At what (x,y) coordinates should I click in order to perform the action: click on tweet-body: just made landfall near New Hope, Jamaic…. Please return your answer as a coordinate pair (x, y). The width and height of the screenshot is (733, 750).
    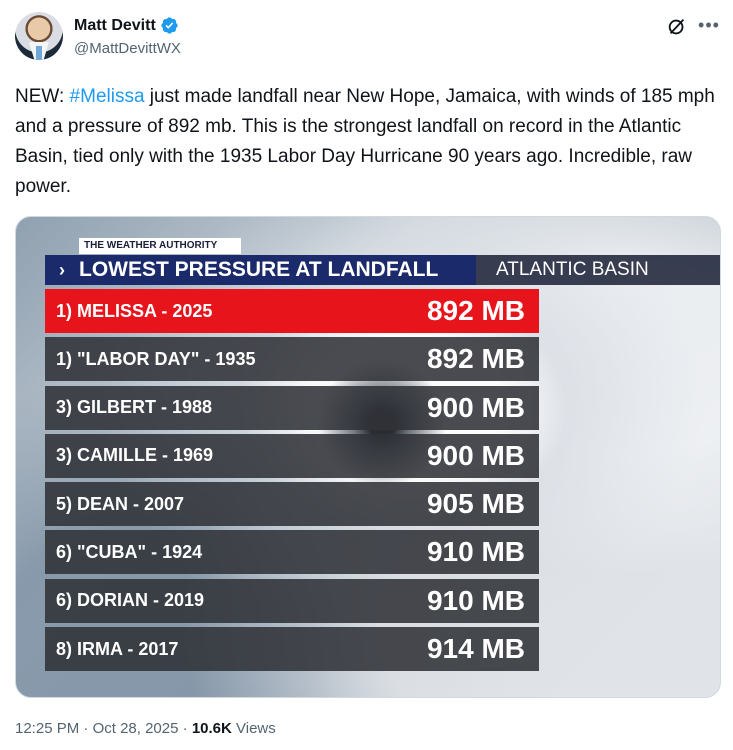
    Looking at the image, I should click on (365, 141).